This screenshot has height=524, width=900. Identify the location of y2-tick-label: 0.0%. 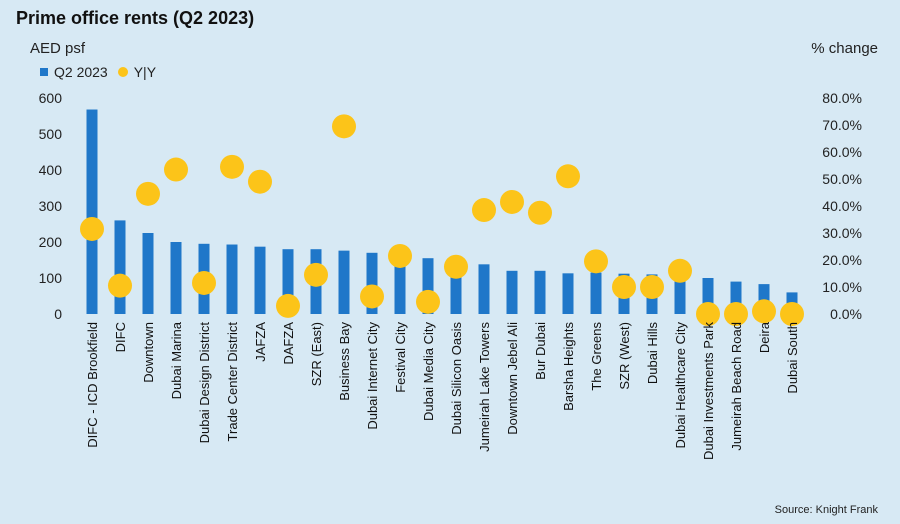
(846, 314).